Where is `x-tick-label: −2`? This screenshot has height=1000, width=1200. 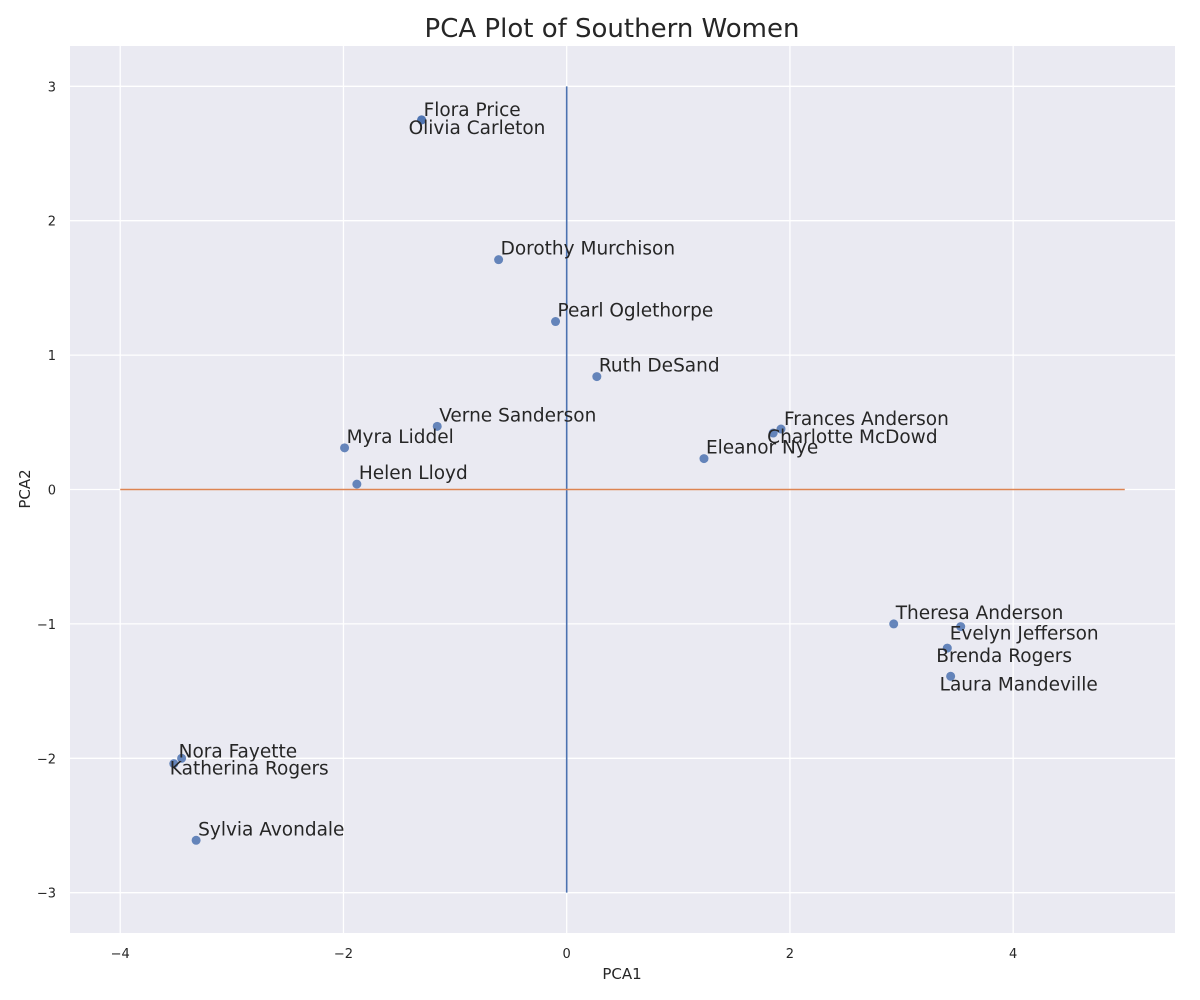 x-tick-label: −2 is located at coordinates (343, 954).